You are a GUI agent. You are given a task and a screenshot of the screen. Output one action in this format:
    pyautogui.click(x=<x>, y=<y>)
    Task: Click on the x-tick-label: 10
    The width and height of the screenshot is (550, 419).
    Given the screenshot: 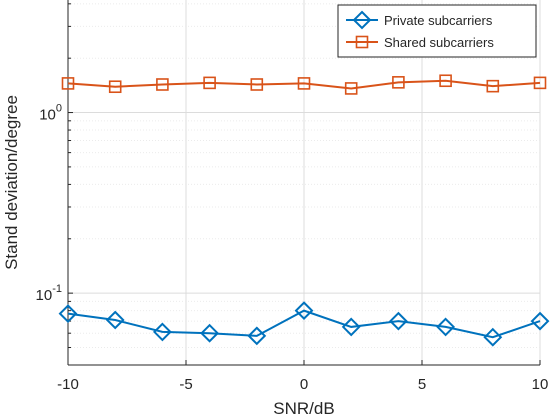 What is the action you would take?
    pyautogui.click(x=540, y=384)
    